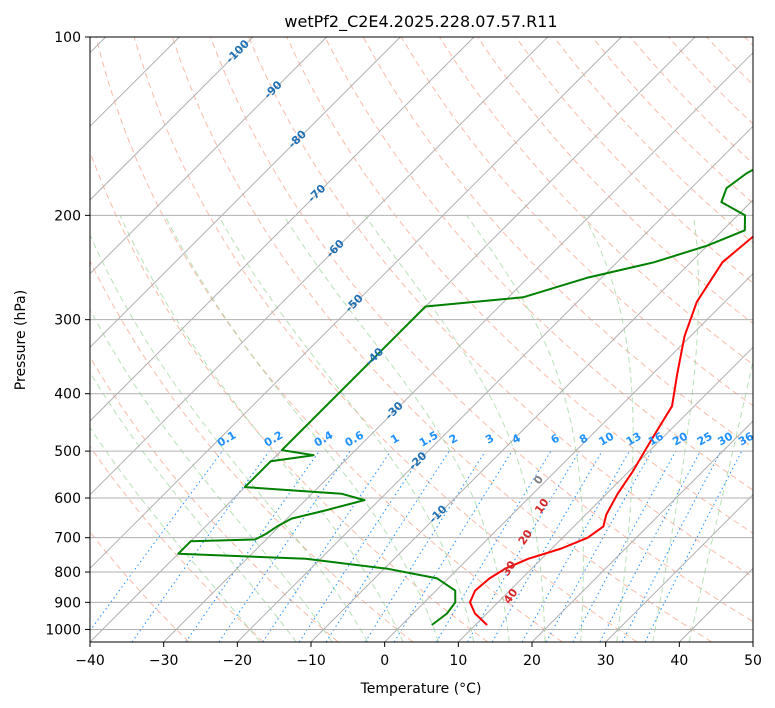 The image size is (775, 708). Describe the element at coordinates (67, 603) in the screenshot. I see `y-tick-label: 900` at that location.